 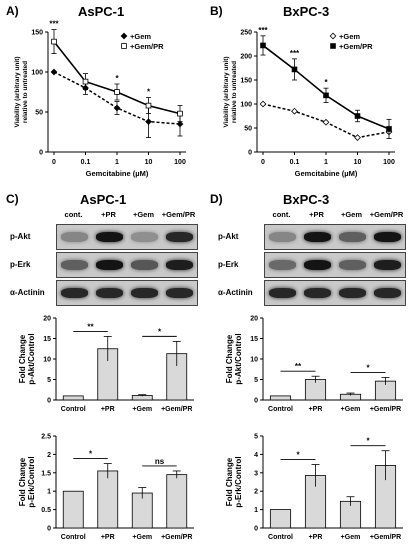 What do you see at coordinates (306, 11) in the screenshot?
I see `panel-title-b: BxPC-3` at bounding box center [306, 11].